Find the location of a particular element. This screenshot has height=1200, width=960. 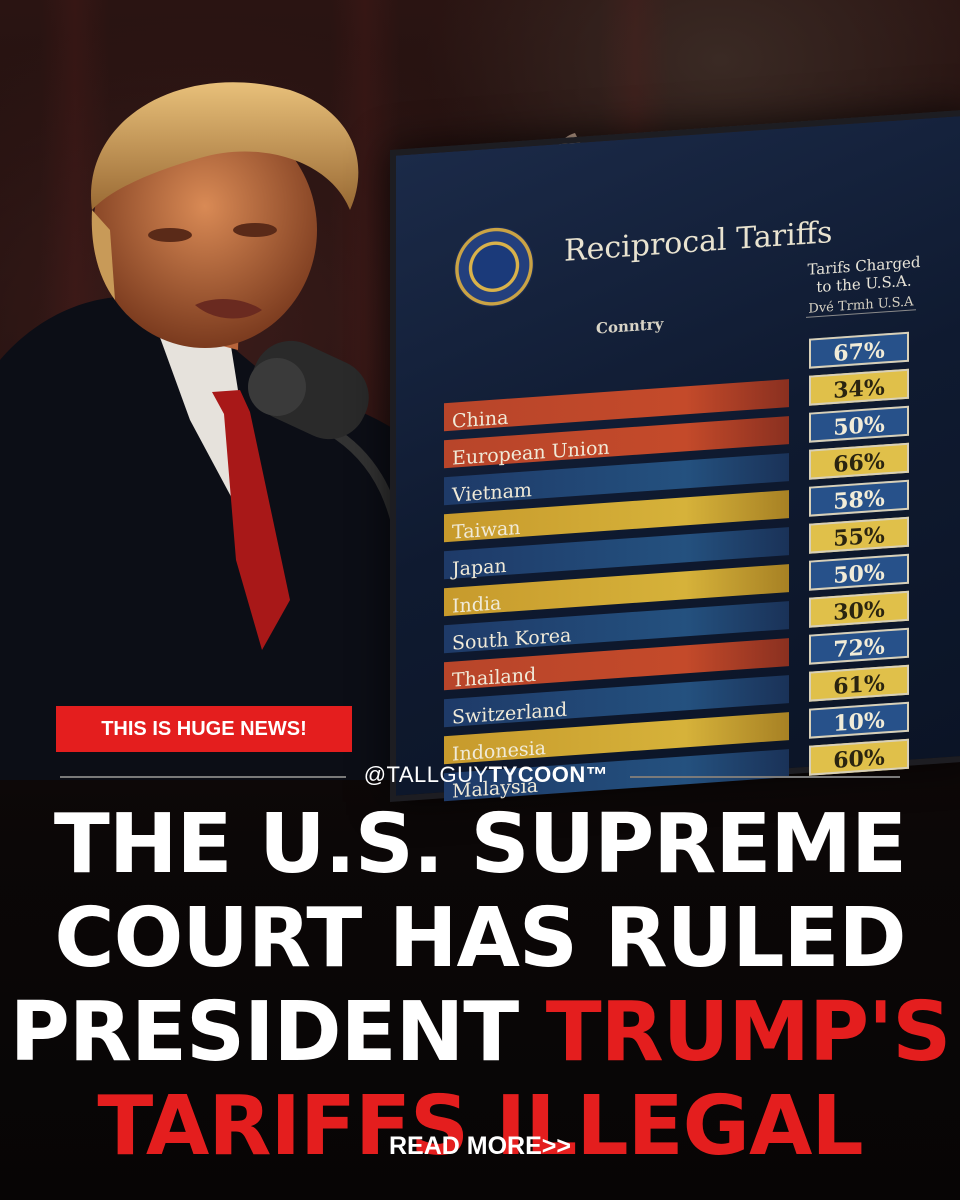

tariff-row-value: 72% is located at coordinates (859, 646).